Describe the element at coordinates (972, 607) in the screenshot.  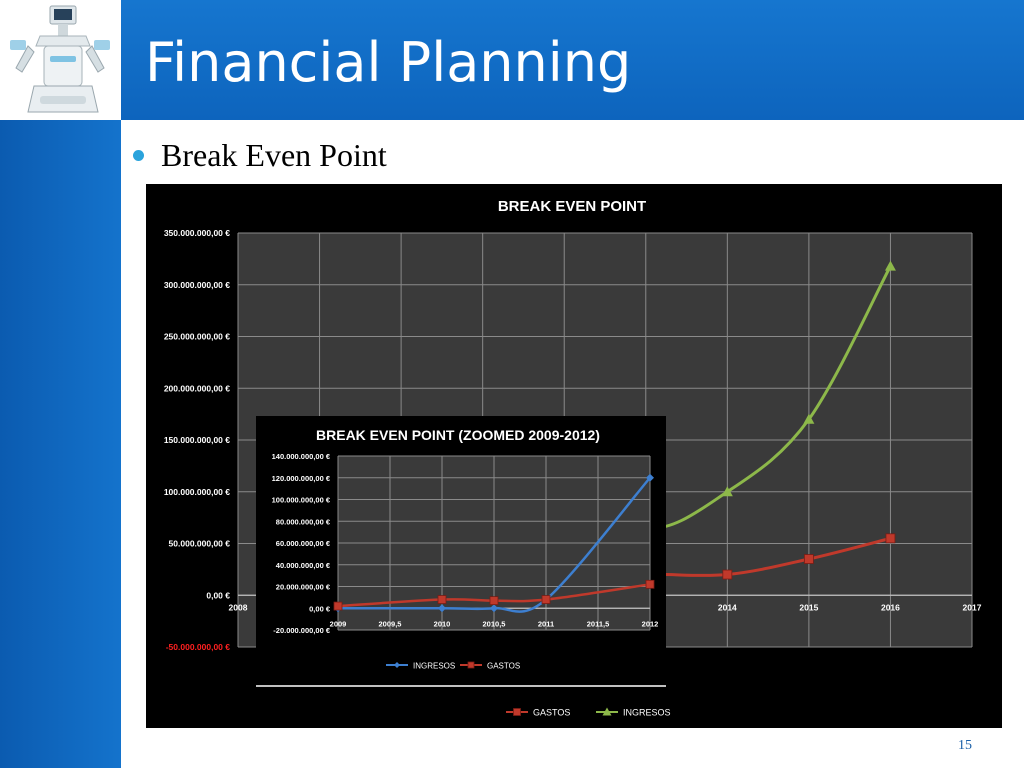
I see `x-tick-label: 2017` at that location.